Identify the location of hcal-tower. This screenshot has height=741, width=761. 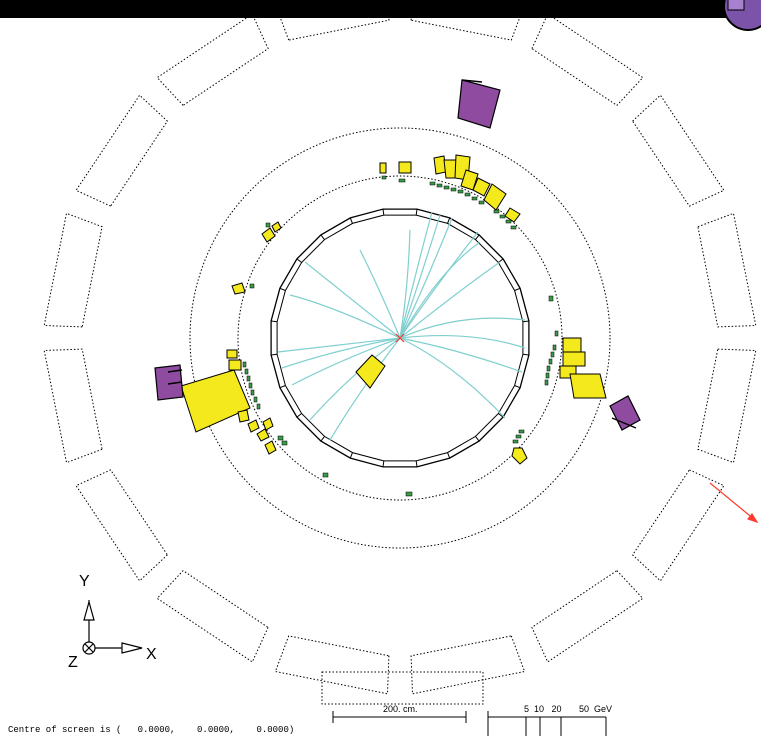
(625, 413).